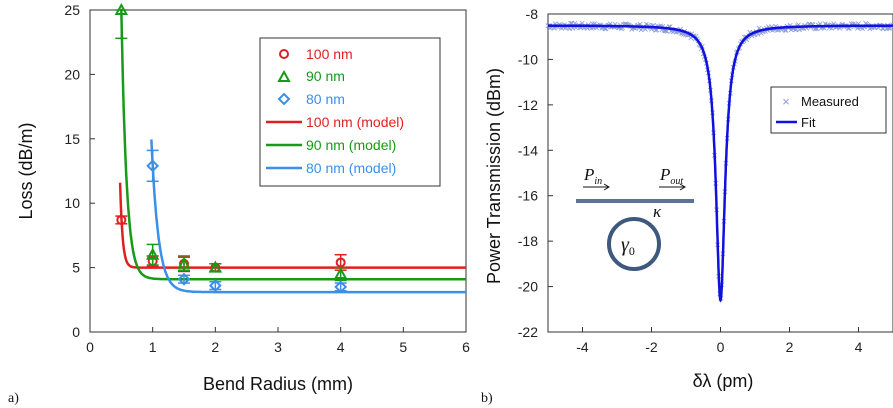 The image size is (893, 408). I want to click on y-tick-label-b: -12, so click(528, 105).